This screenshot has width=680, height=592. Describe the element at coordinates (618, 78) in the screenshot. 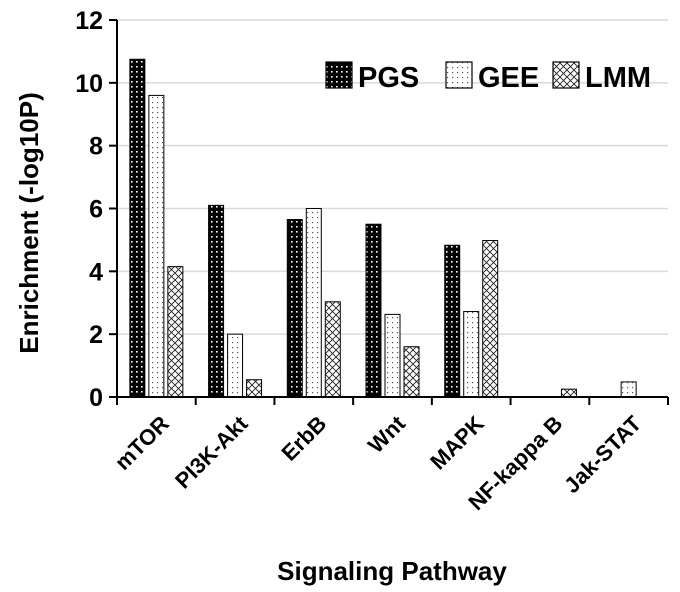

I see `legend-label-lmm: LMM` at that location.